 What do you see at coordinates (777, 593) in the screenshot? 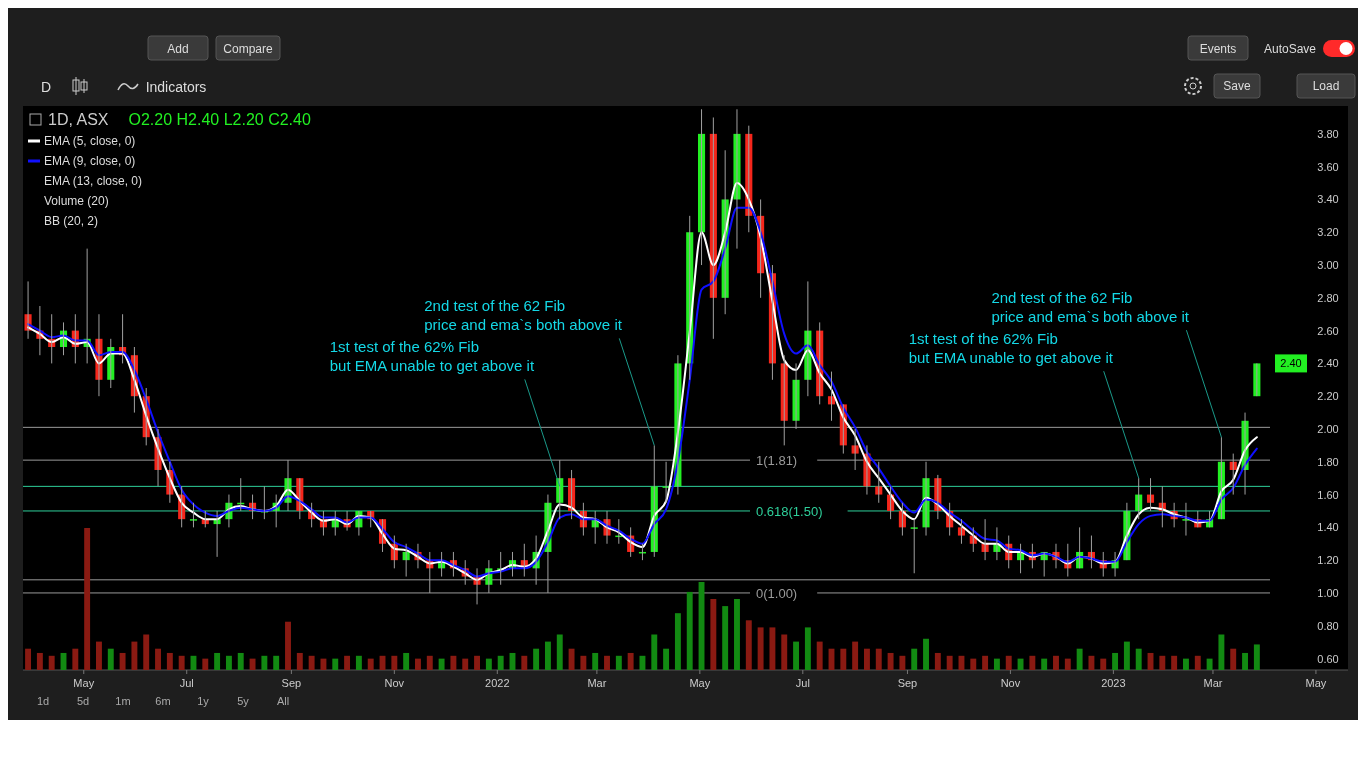
I see `ref-line-label: 0(1.00)` at bounding box center [777, 593].